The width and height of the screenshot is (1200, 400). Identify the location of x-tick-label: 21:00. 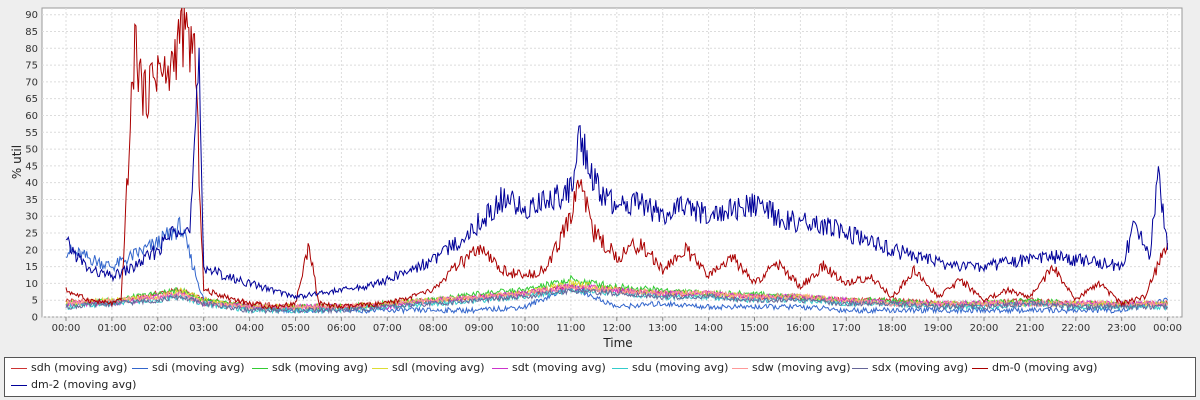
(1029, 328).